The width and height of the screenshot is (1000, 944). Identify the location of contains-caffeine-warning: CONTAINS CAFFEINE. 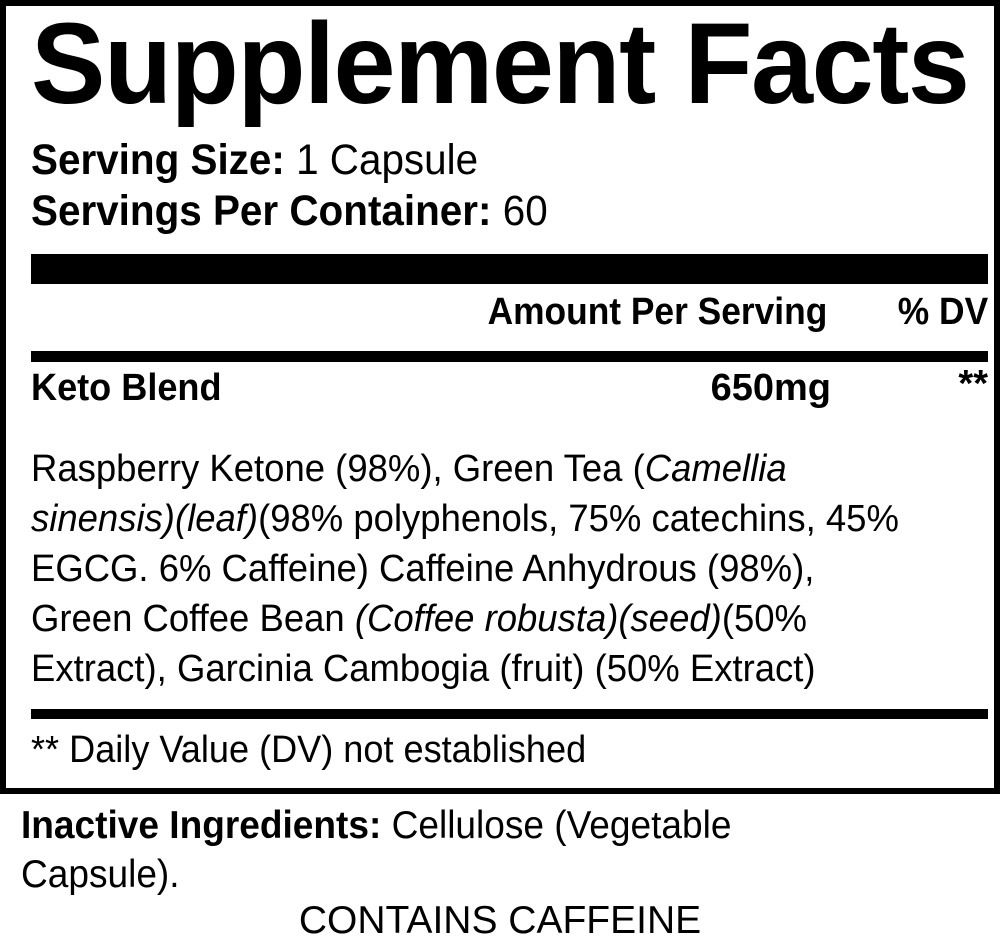
(500, 920).